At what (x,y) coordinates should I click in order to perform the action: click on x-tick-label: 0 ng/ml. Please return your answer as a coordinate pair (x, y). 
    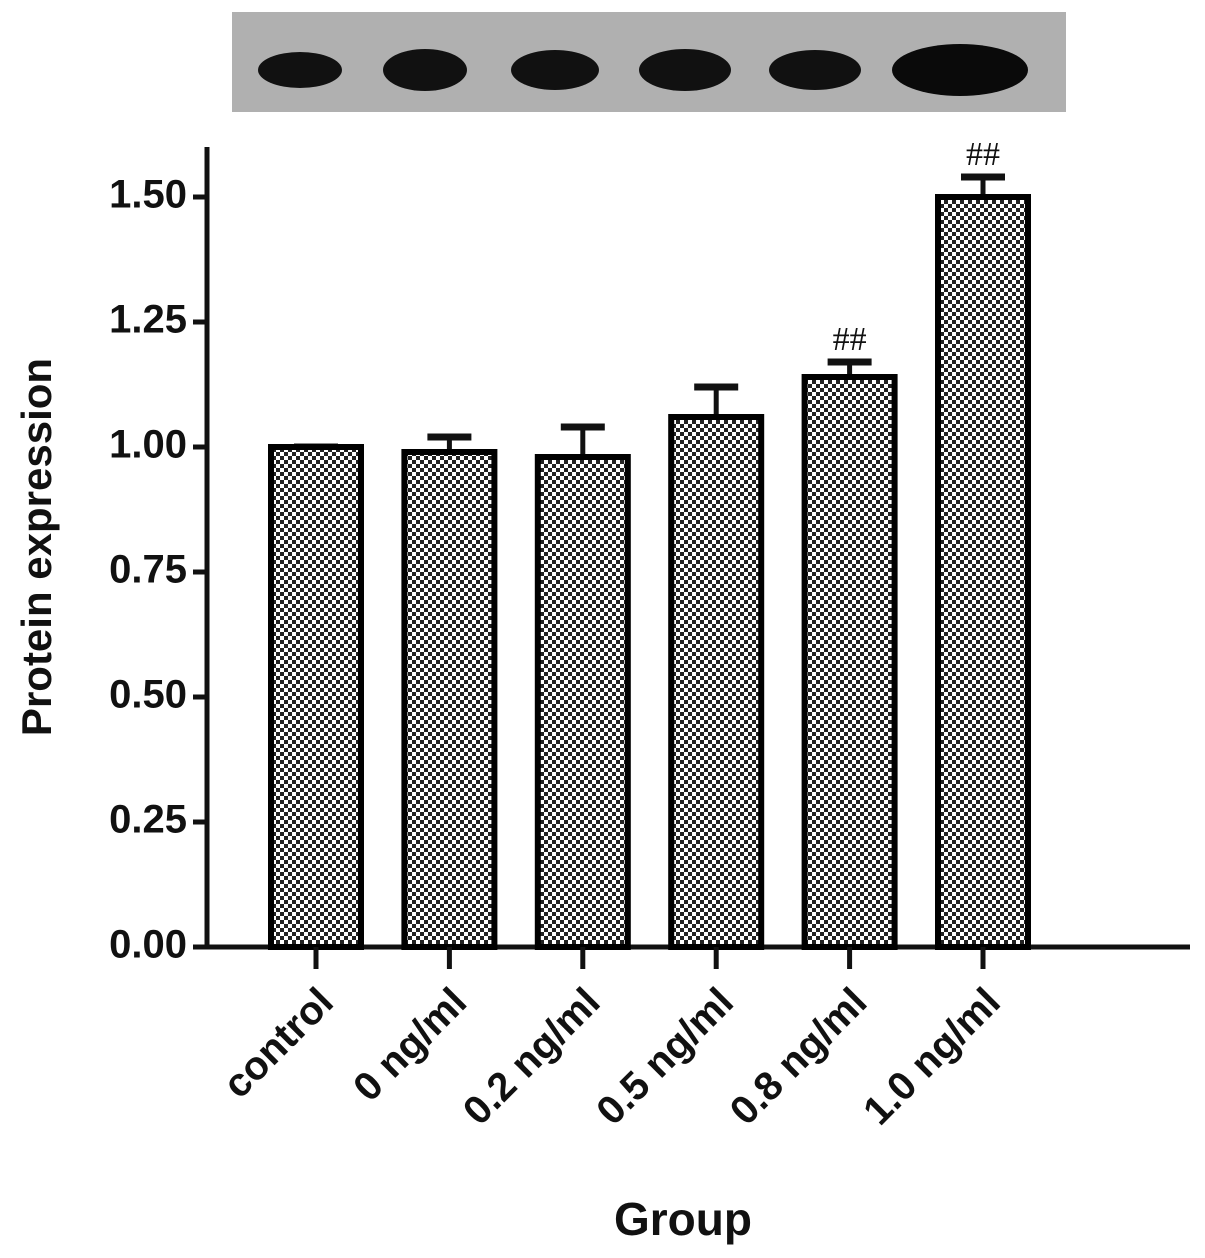
    Looking at the image, I should click on (410, 1045).